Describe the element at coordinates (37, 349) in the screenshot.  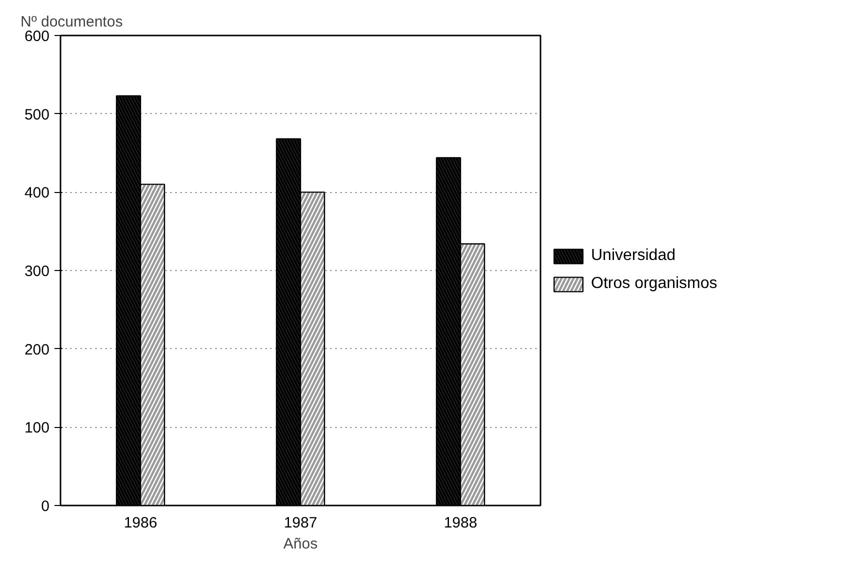
I see `y-tick-label: 200` at that location.